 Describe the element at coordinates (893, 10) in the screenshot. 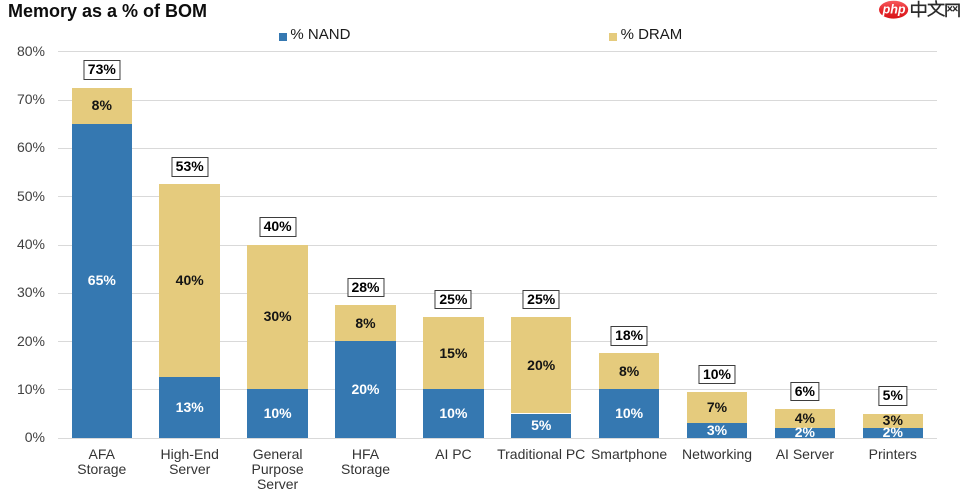

I see `svg-text: php` at that location.